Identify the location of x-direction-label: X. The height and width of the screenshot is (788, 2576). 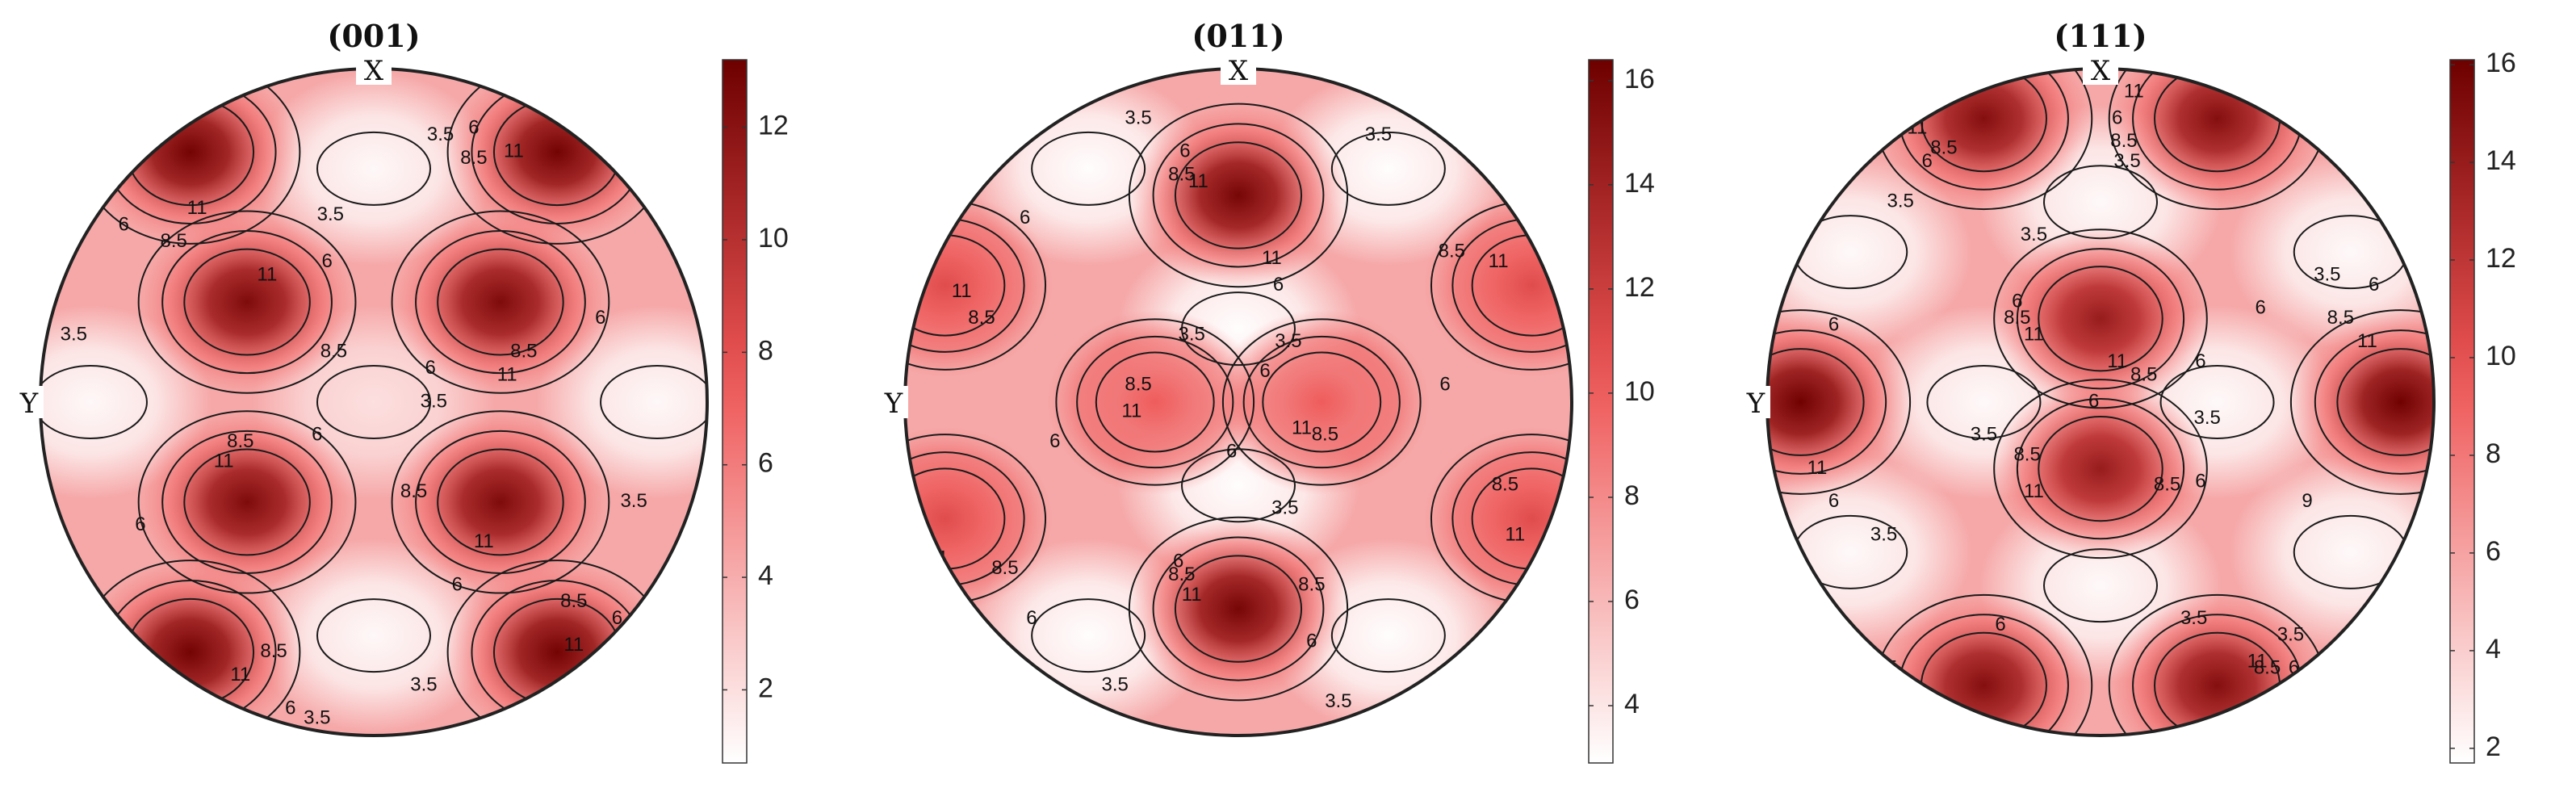
(1239, 71).